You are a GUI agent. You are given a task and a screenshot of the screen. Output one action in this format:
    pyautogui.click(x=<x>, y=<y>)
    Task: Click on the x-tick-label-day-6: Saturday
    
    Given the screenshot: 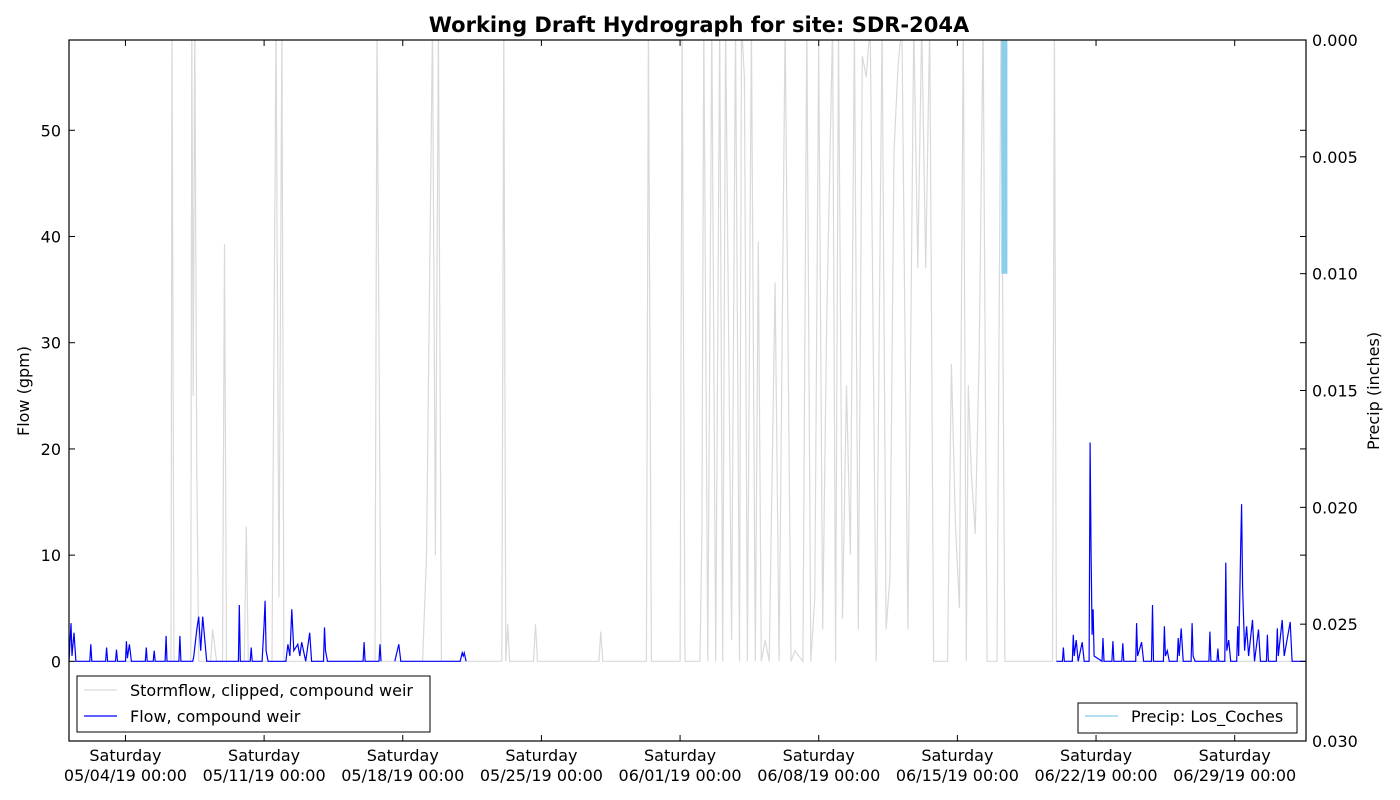 What is the action you would take?
    pyautogui.click(x=957, y=755)
    